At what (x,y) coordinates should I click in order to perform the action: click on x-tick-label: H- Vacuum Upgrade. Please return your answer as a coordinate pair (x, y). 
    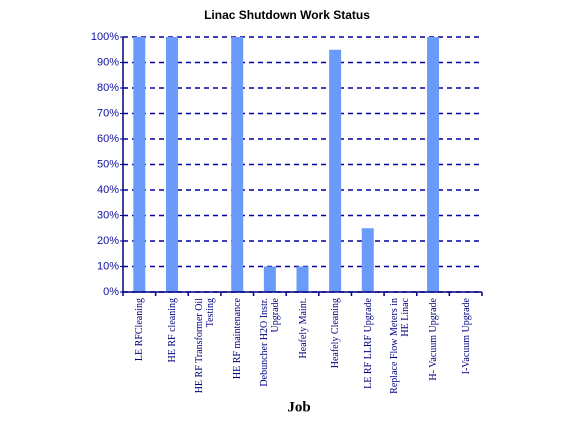
    Looking at the image, I should click on (433, 339).